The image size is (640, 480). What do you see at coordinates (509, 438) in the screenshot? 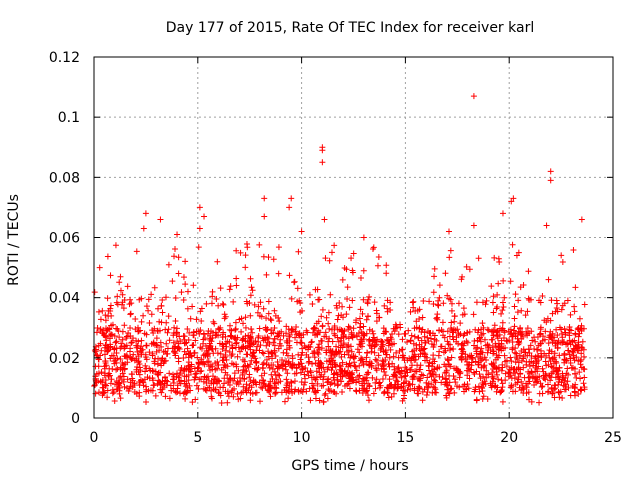
I see `x-tick-label: 20` at bounding box center [509, 438].